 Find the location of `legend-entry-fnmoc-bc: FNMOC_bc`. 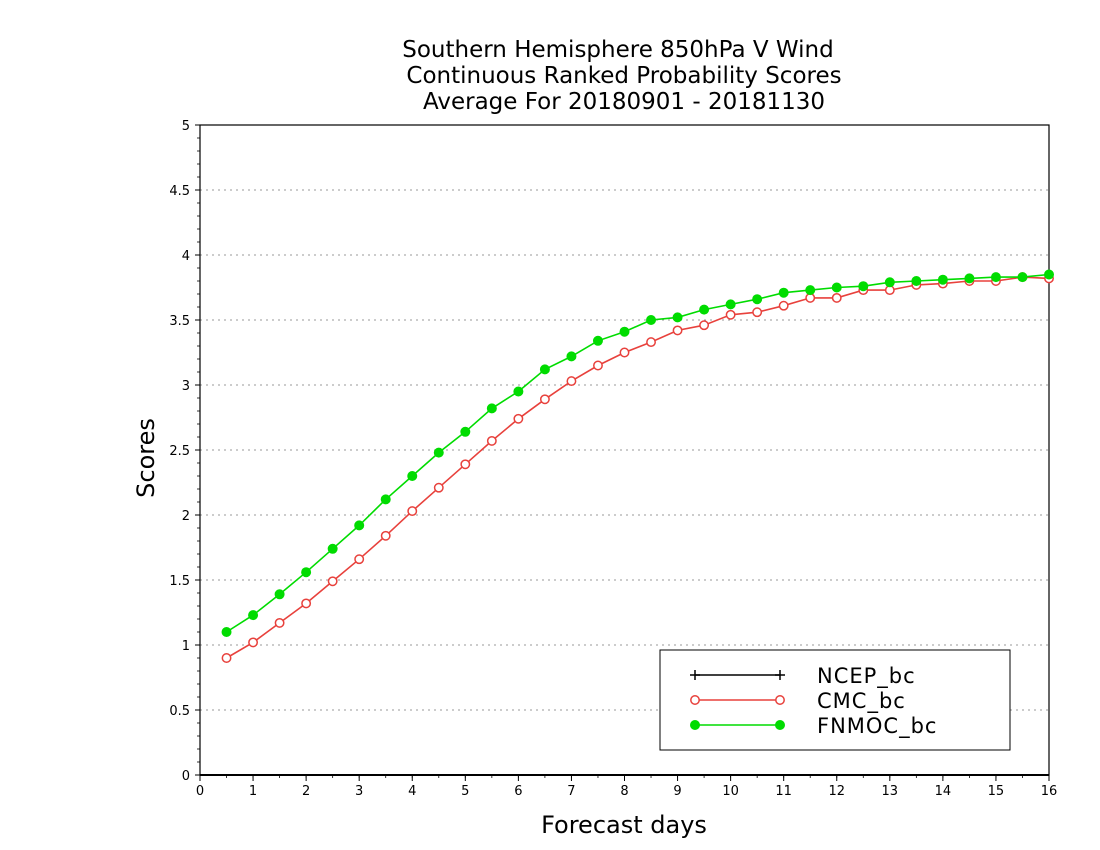

legend-entry-fnmoc-bc: FNMOC_bc is located at coordinates (813, 726).